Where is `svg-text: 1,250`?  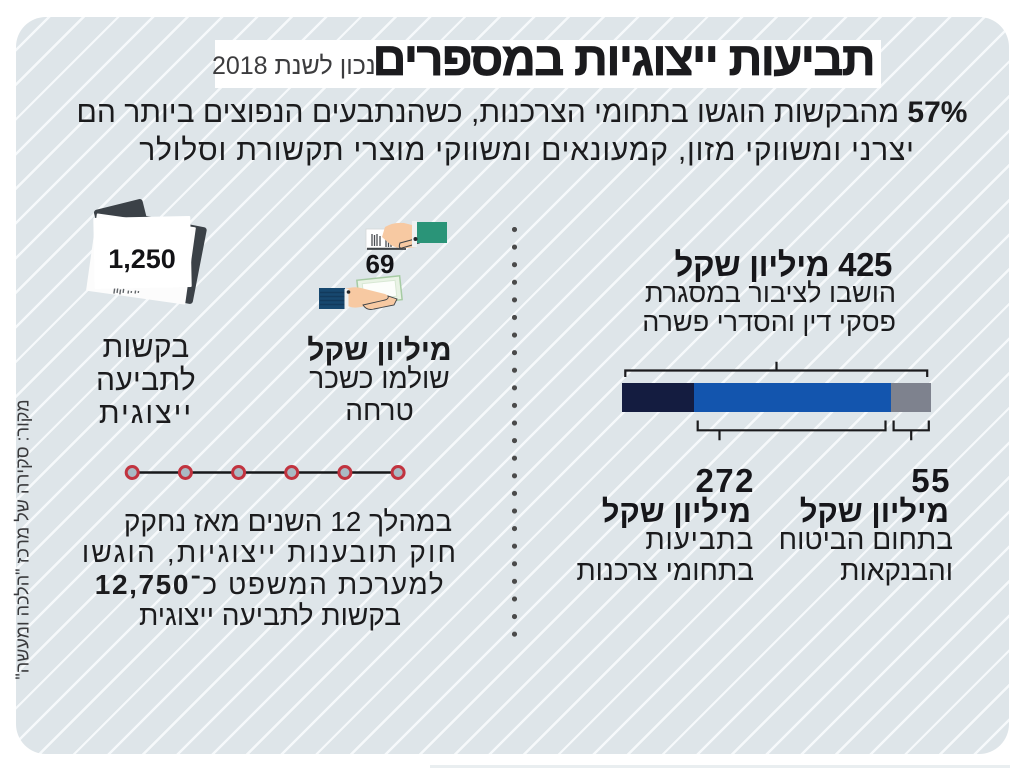 svg-text: 1,250 is located at coordinates (142, 259).